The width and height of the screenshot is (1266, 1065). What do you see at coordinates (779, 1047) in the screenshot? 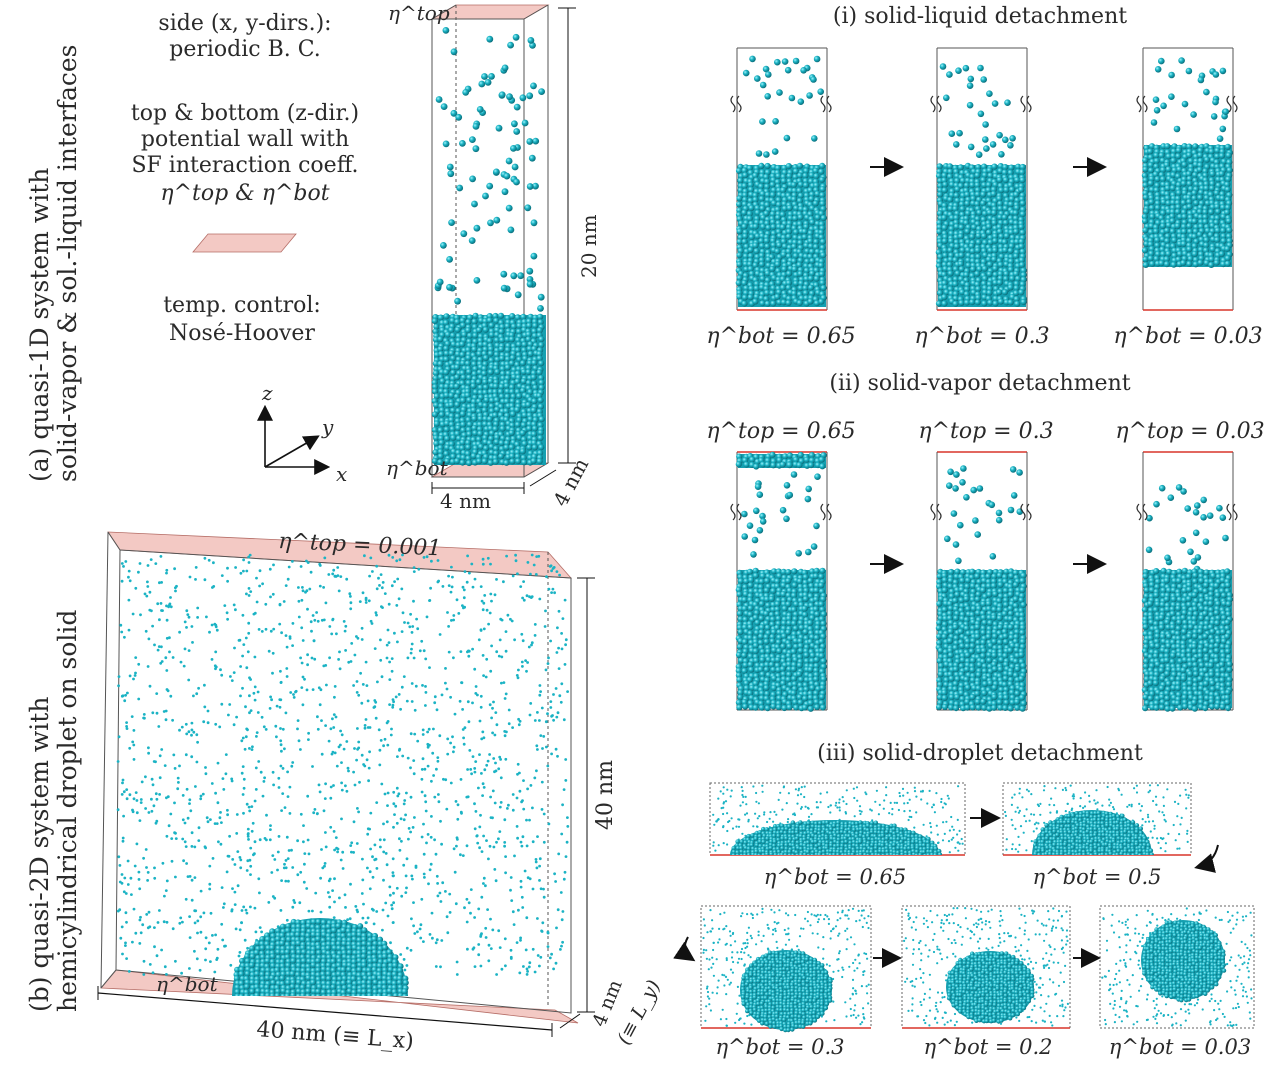
I see `panel-iii-label-3: η^bot = 0.3` at bounding box center [779, 1047].